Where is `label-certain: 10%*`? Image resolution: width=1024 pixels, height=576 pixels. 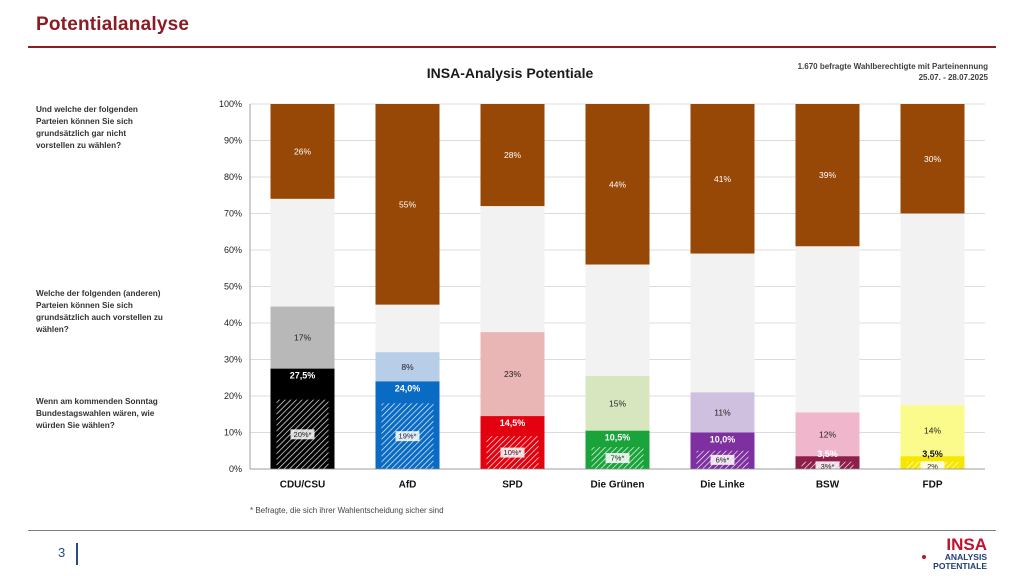 label-certain: 10%* is located at coordinates (513, 452).